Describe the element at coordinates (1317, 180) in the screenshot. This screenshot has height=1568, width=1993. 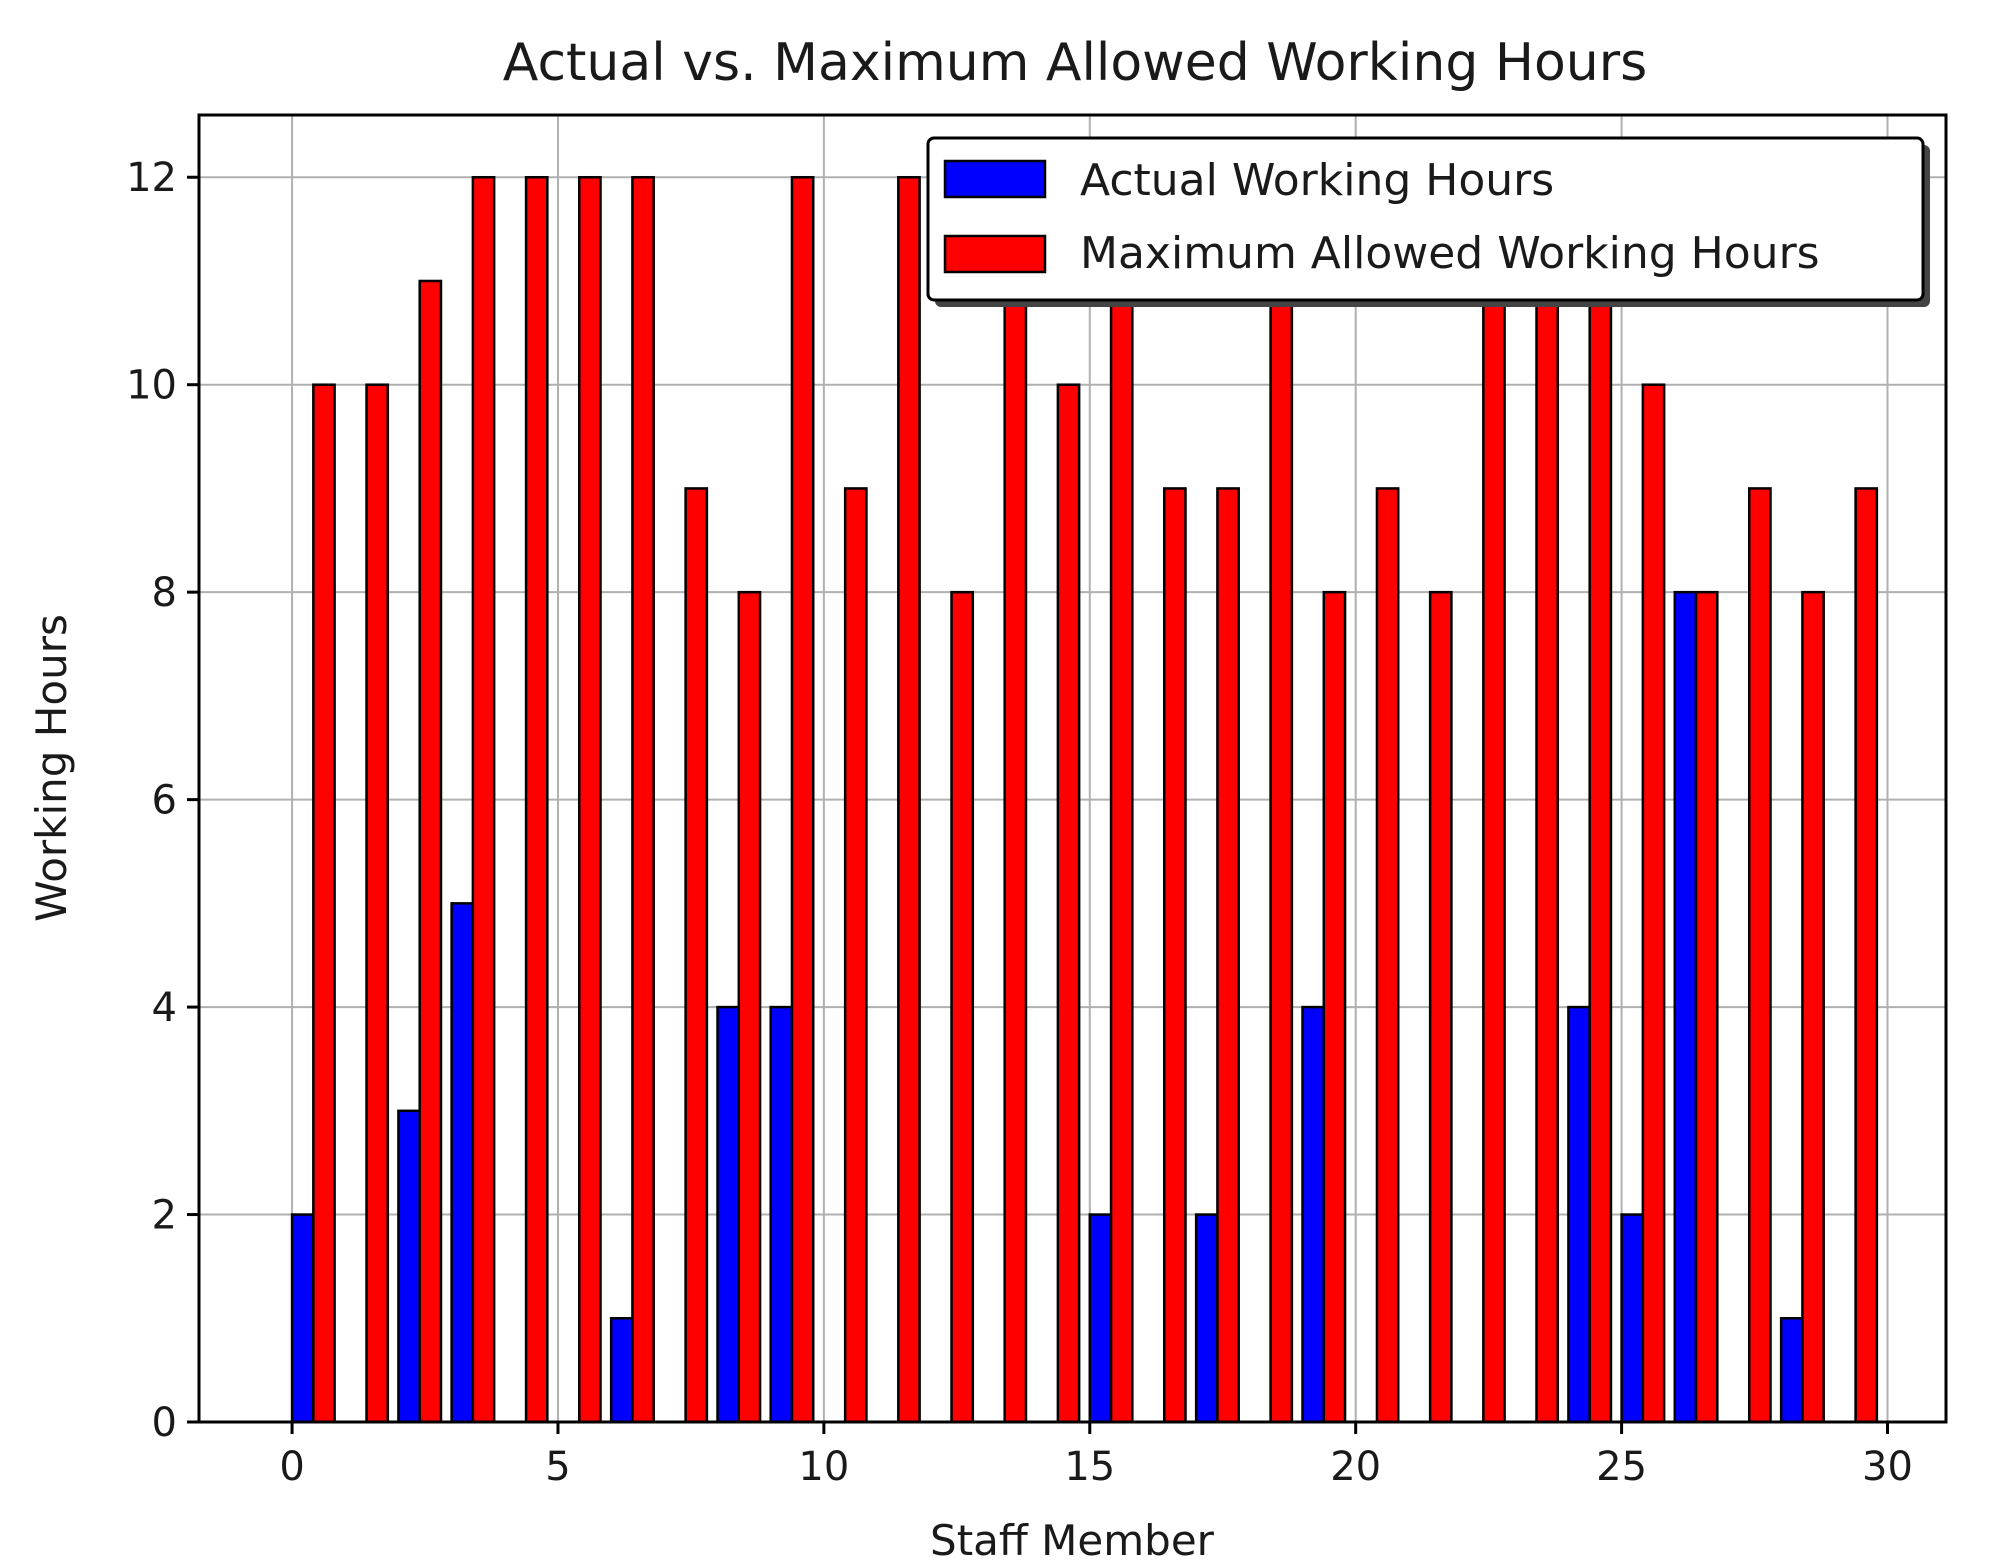
I see `legend-label-actual: Actual Working Hours` at that location.